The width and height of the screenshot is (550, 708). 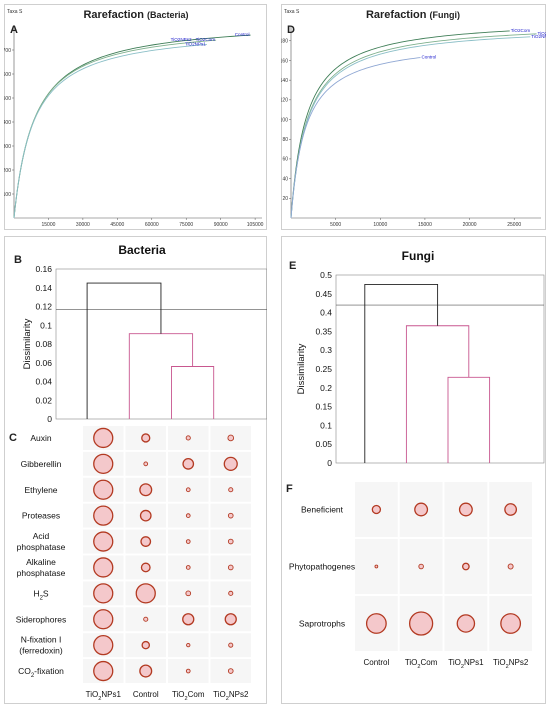 What do you see at coordinates (41, 672) in the screenshot?
I see `row-label-co2-fixation: CO2-fixation` at bounding box center [41, 672].